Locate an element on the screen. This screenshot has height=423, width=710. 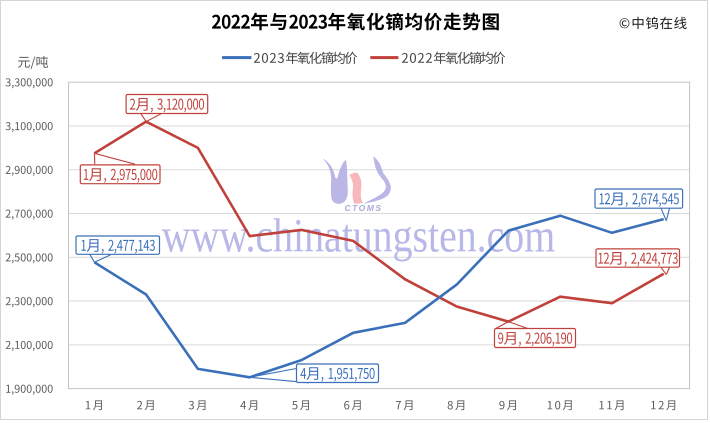
svg-text: CTOMS is located at coordinates (363, 208).